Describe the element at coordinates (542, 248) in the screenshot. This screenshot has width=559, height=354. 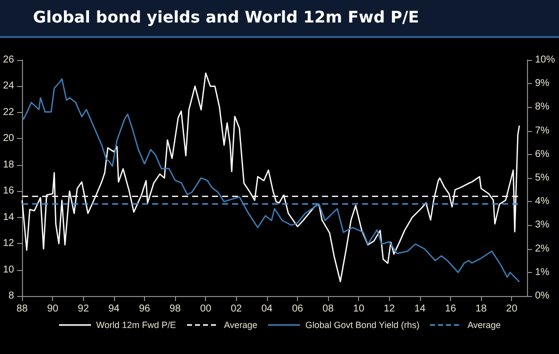
I see `y2-tick-label: 2%` at that location.